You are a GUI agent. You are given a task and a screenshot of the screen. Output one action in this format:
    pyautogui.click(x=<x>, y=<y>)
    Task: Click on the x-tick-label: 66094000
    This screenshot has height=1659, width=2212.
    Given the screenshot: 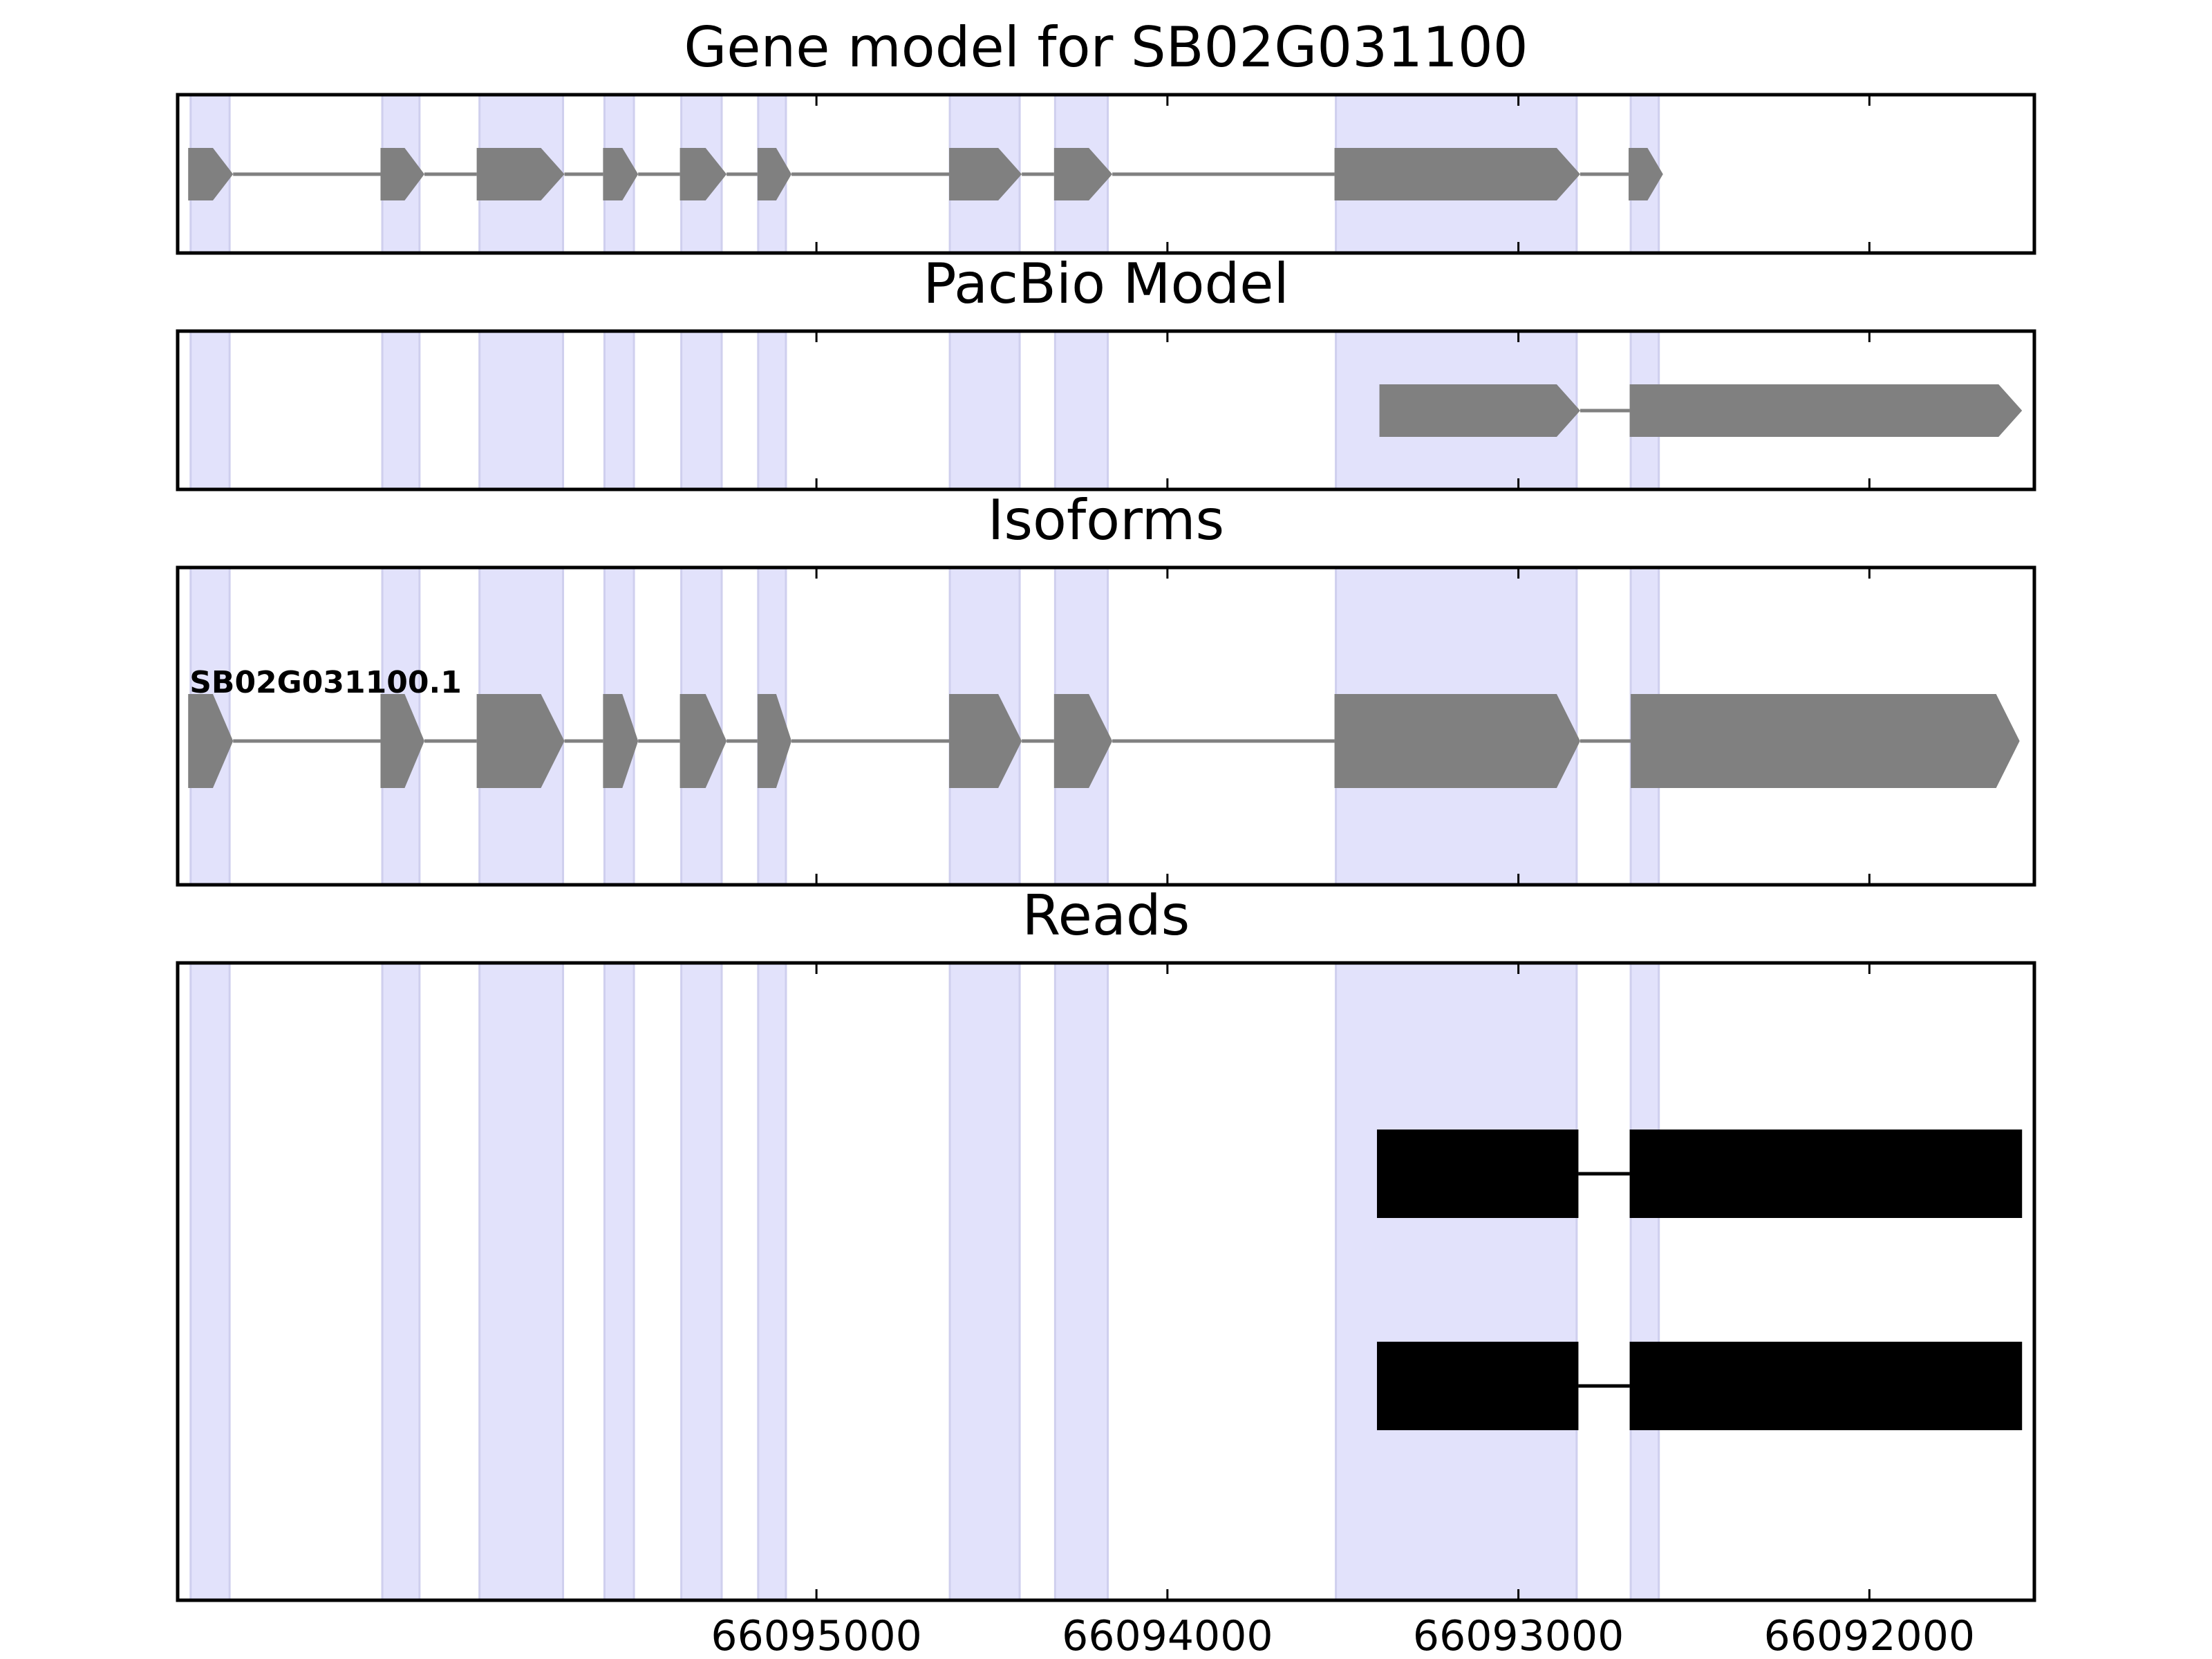 What is the action you would take?
    pyautogui.click(x=1167, y=1635)
    